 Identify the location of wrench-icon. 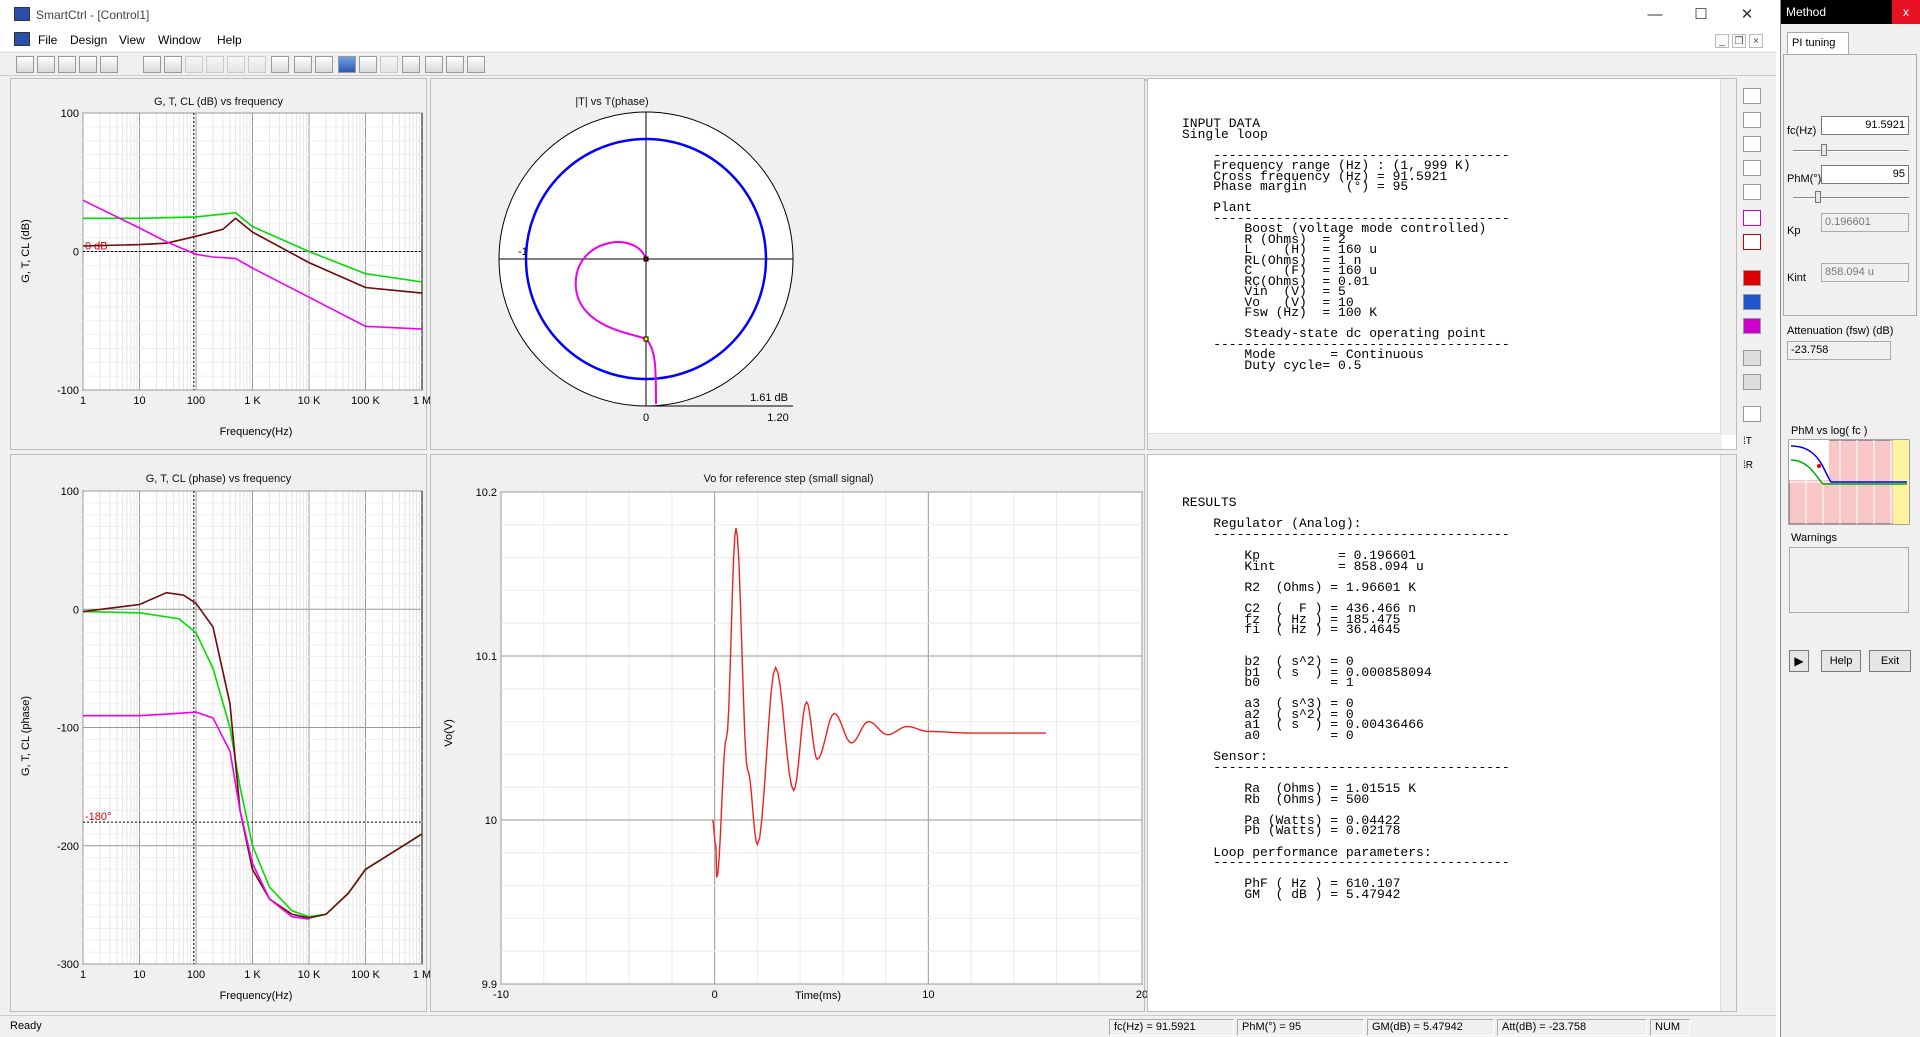
(1752, 414).